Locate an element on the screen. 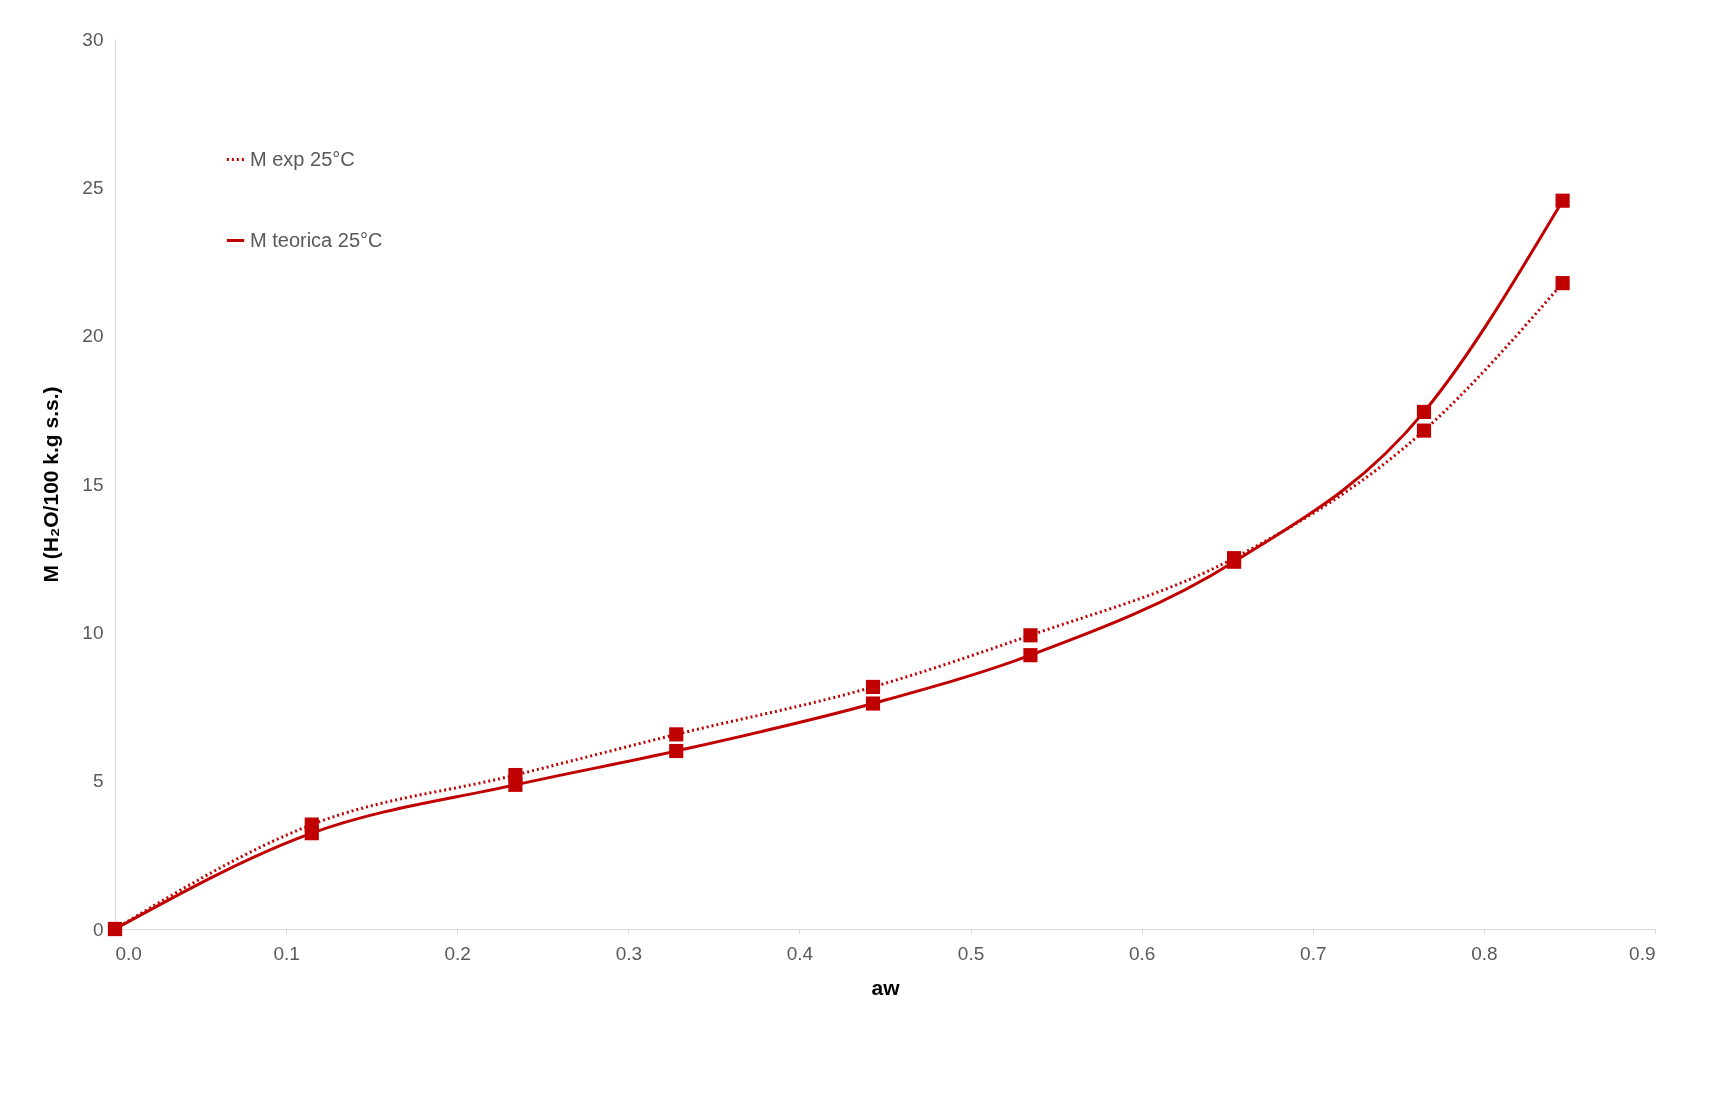  y-tick-label: 5 is located at coordinates (98, 781).